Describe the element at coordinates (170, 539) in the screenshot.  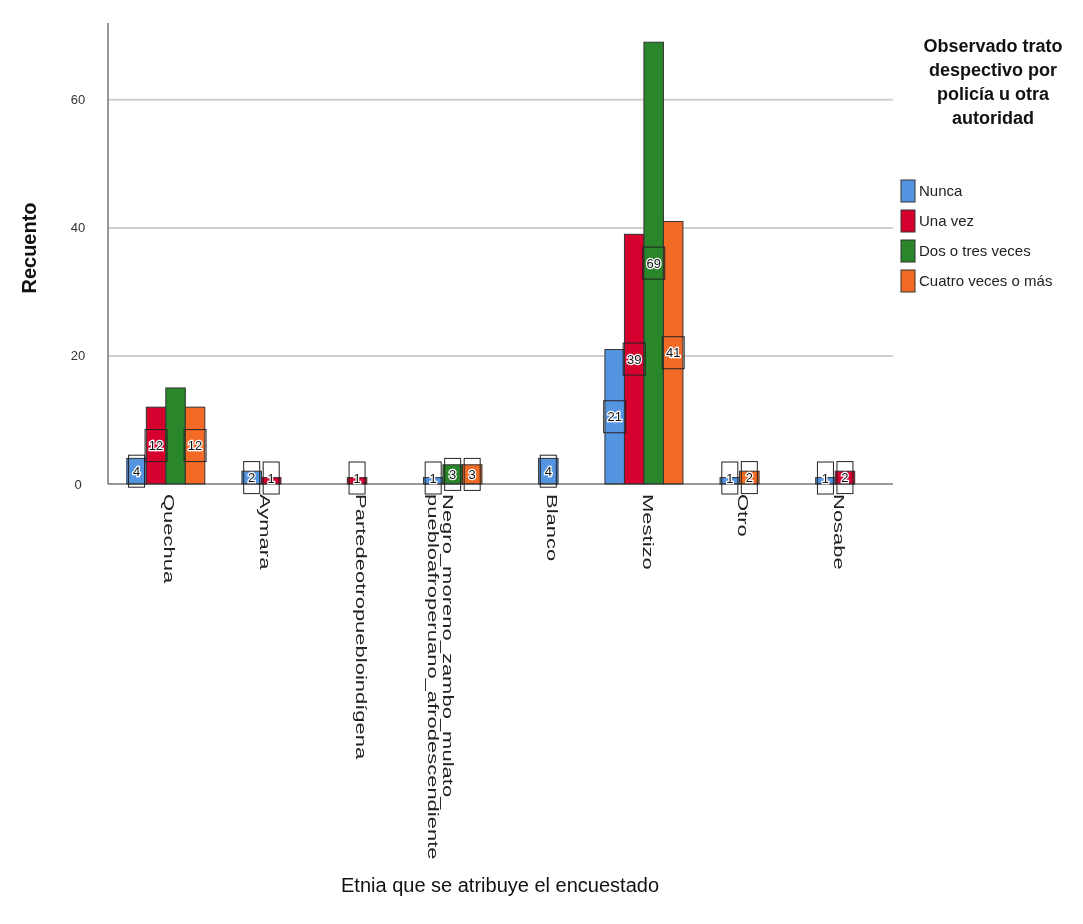
I see `x-tick-label: Quechua` at that location.